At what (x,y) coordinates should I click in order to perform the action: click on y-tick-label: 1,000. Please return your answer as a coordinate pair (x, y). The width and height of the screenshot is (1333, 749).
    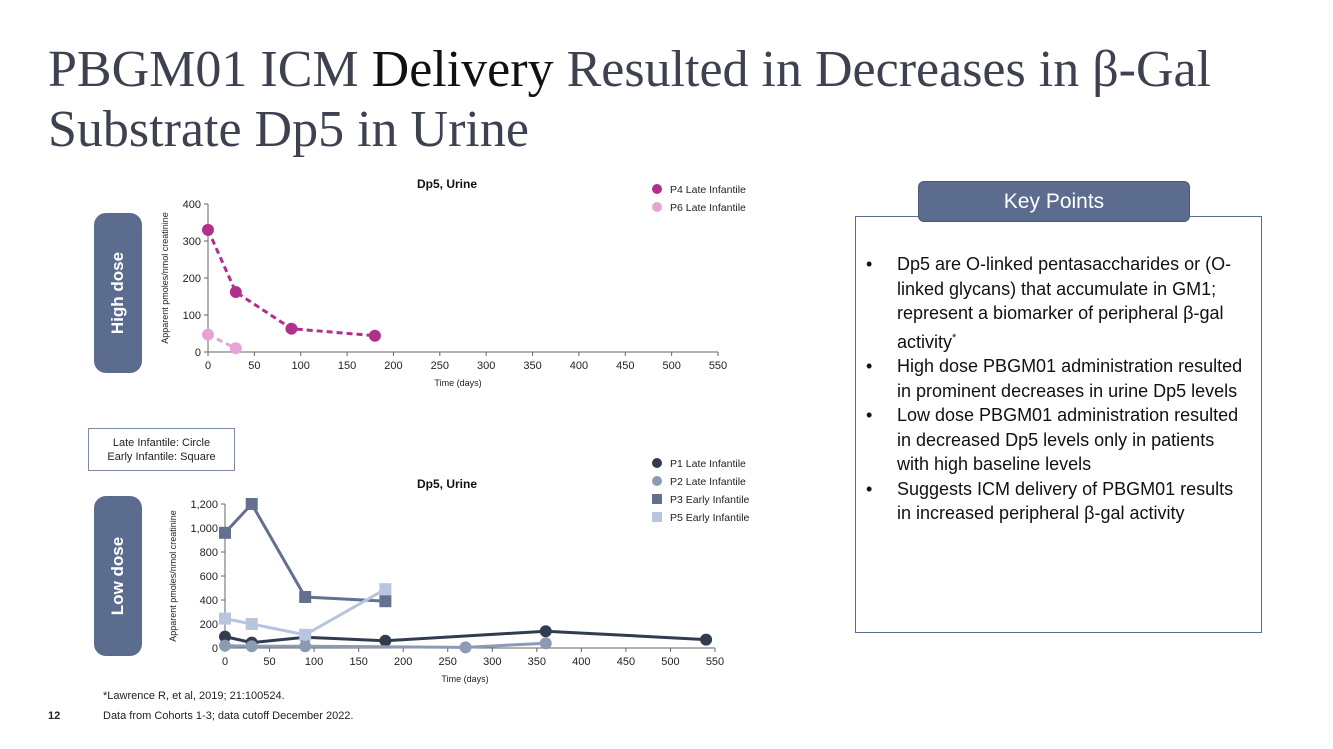
    Looking at the image, I should click on (204, 529).